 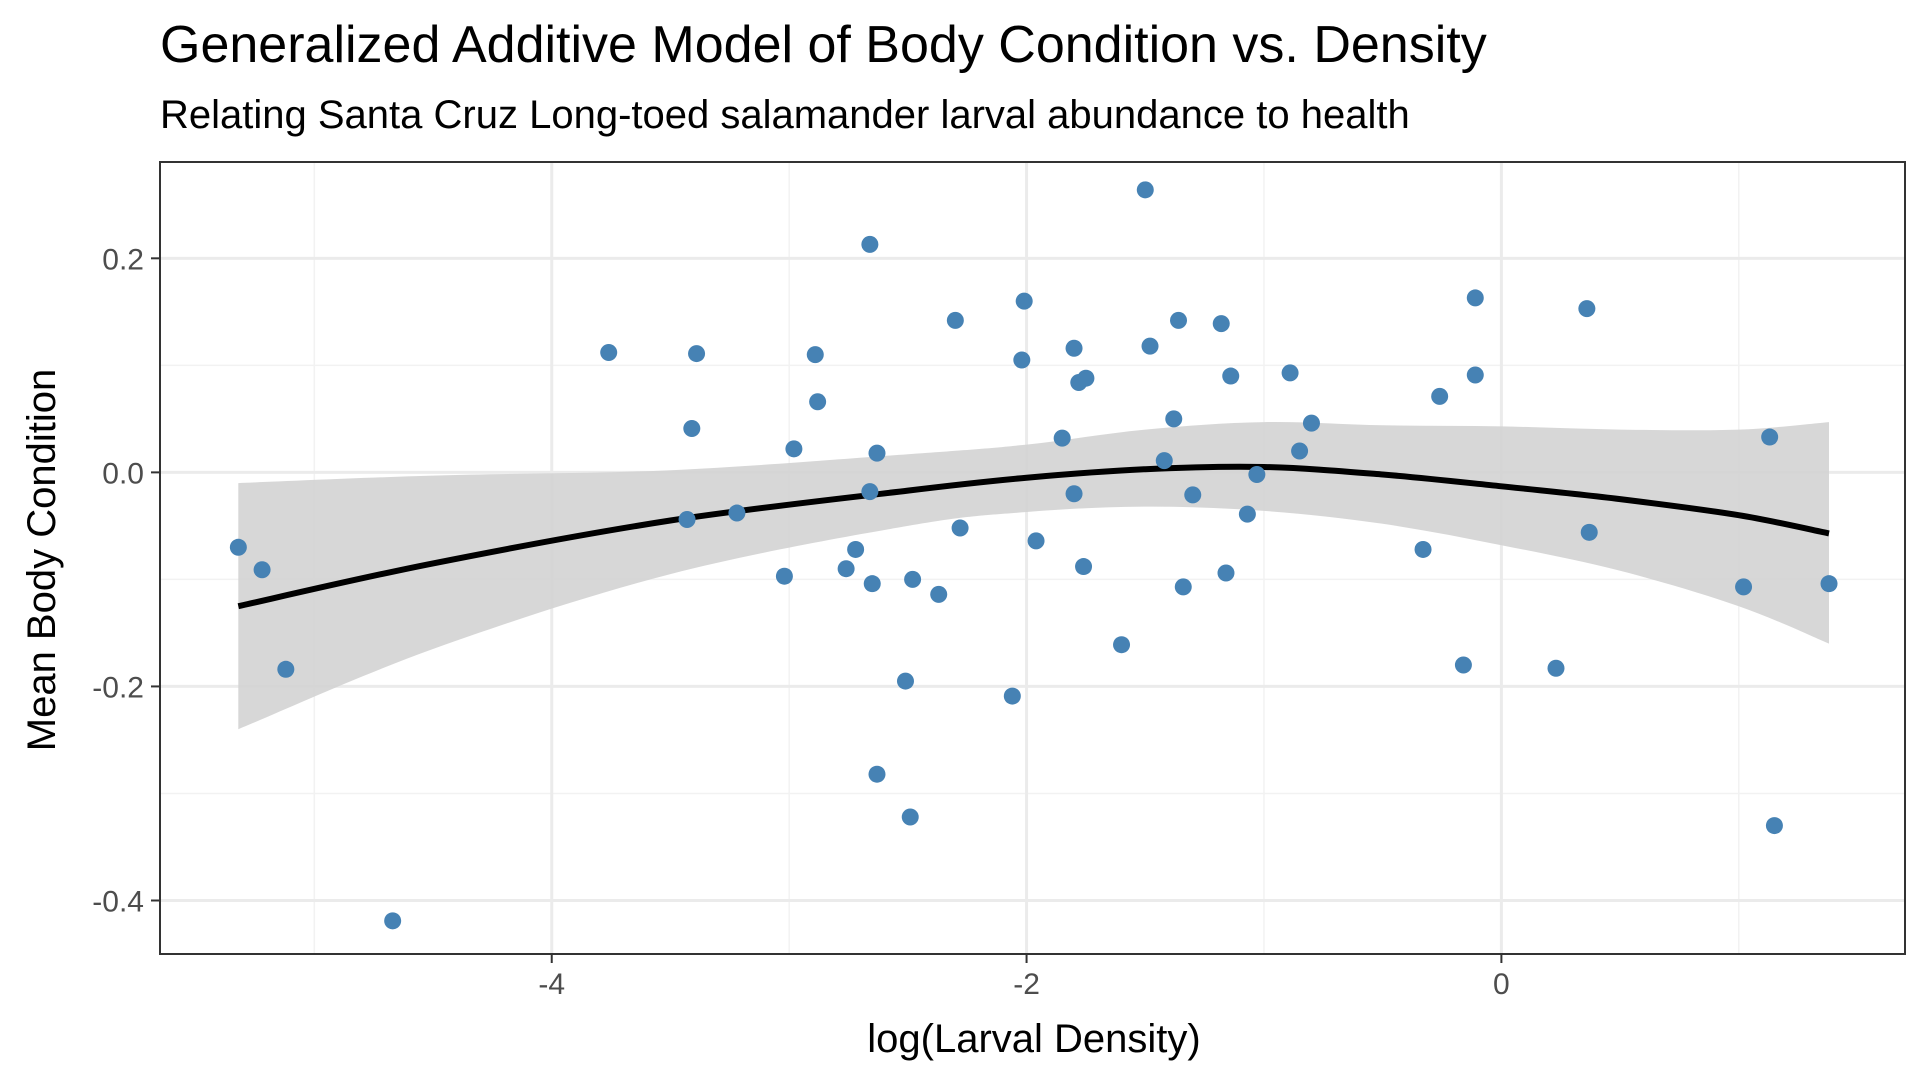 I want to click on fit-line, so click(x=1033, y=536).